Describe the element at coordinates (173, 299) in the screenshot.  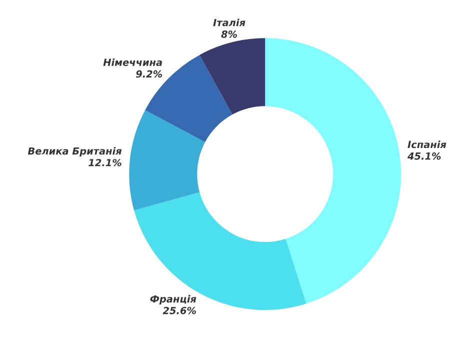
I see `slice-label: Франція` at that location.